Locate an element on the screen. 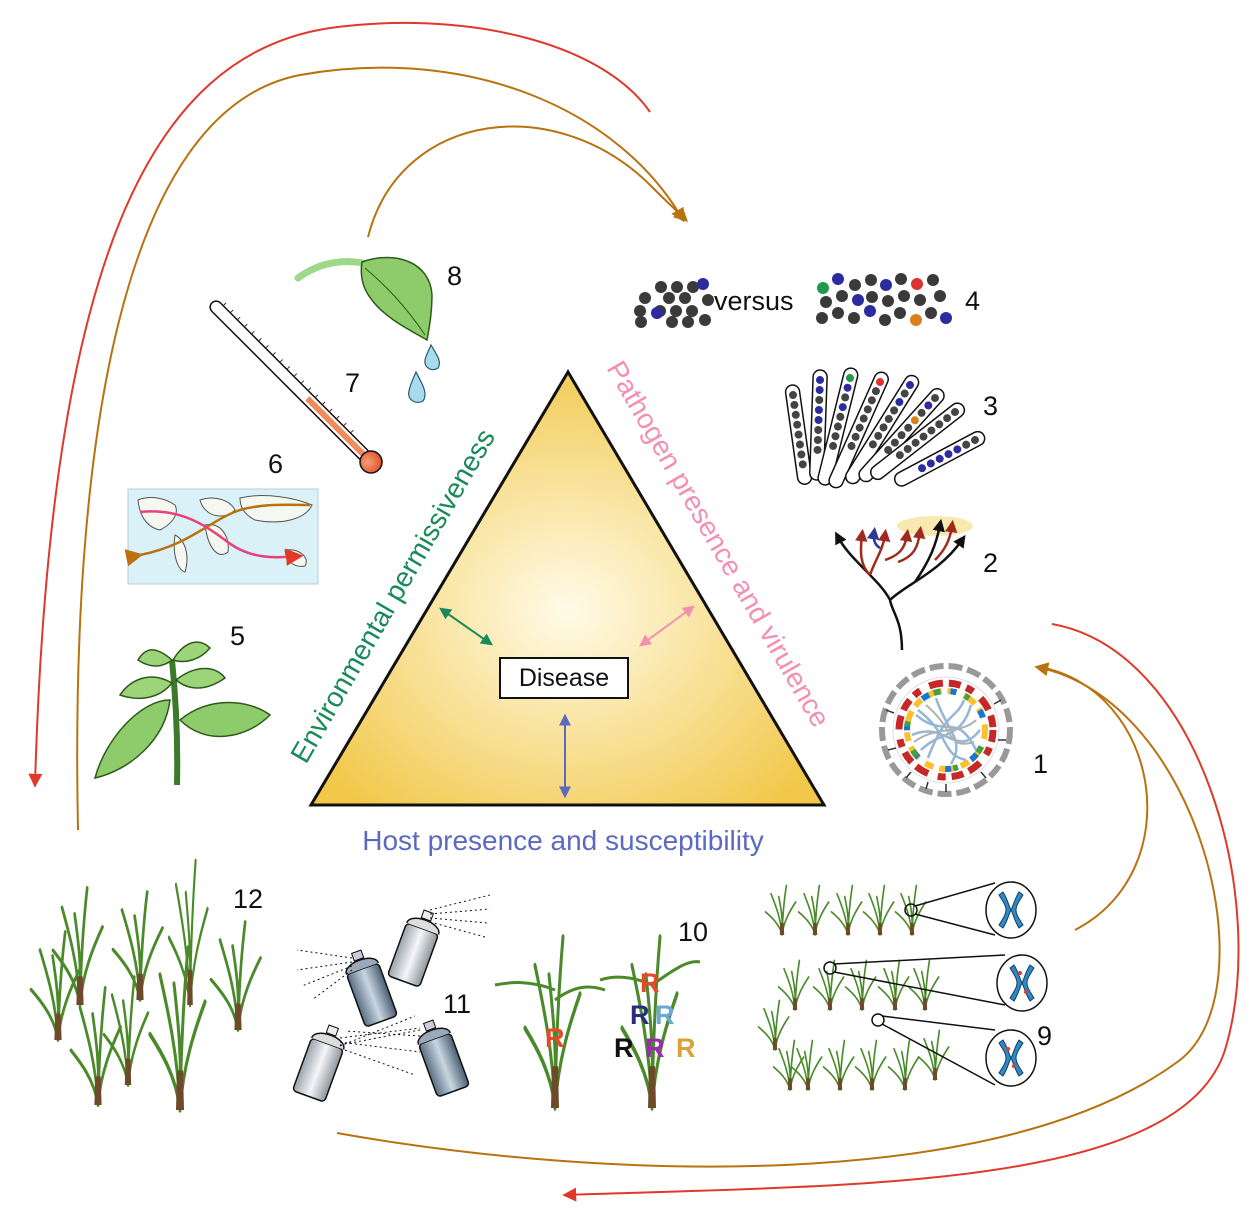 The image size is (1257, 1227). panel-number-12: 12 is located at coordinates (248, 899).